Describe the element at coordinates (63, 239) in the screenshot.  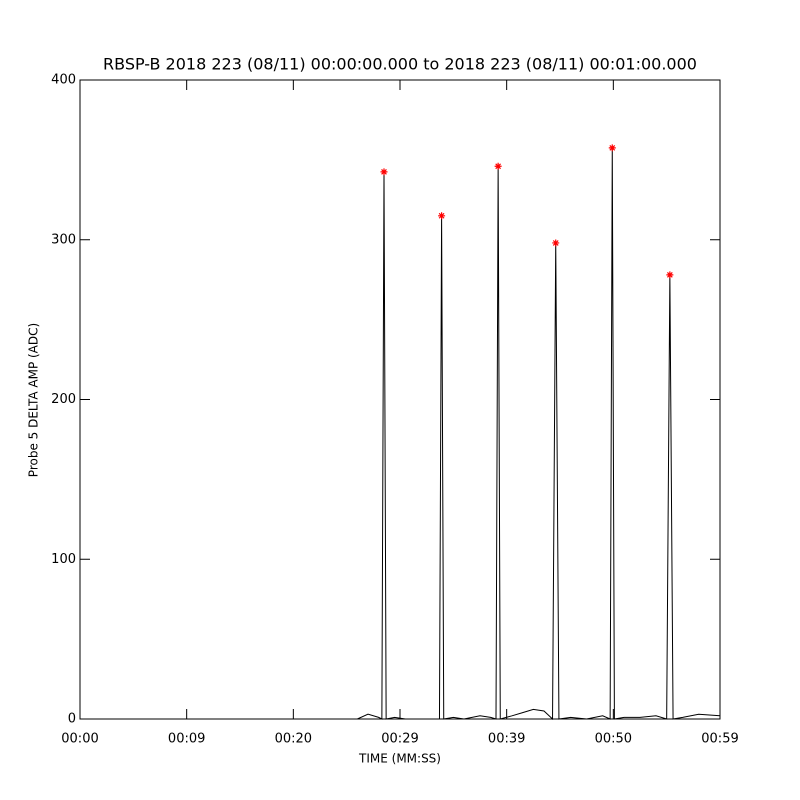
I see `y-tick-label: 300` at that location.